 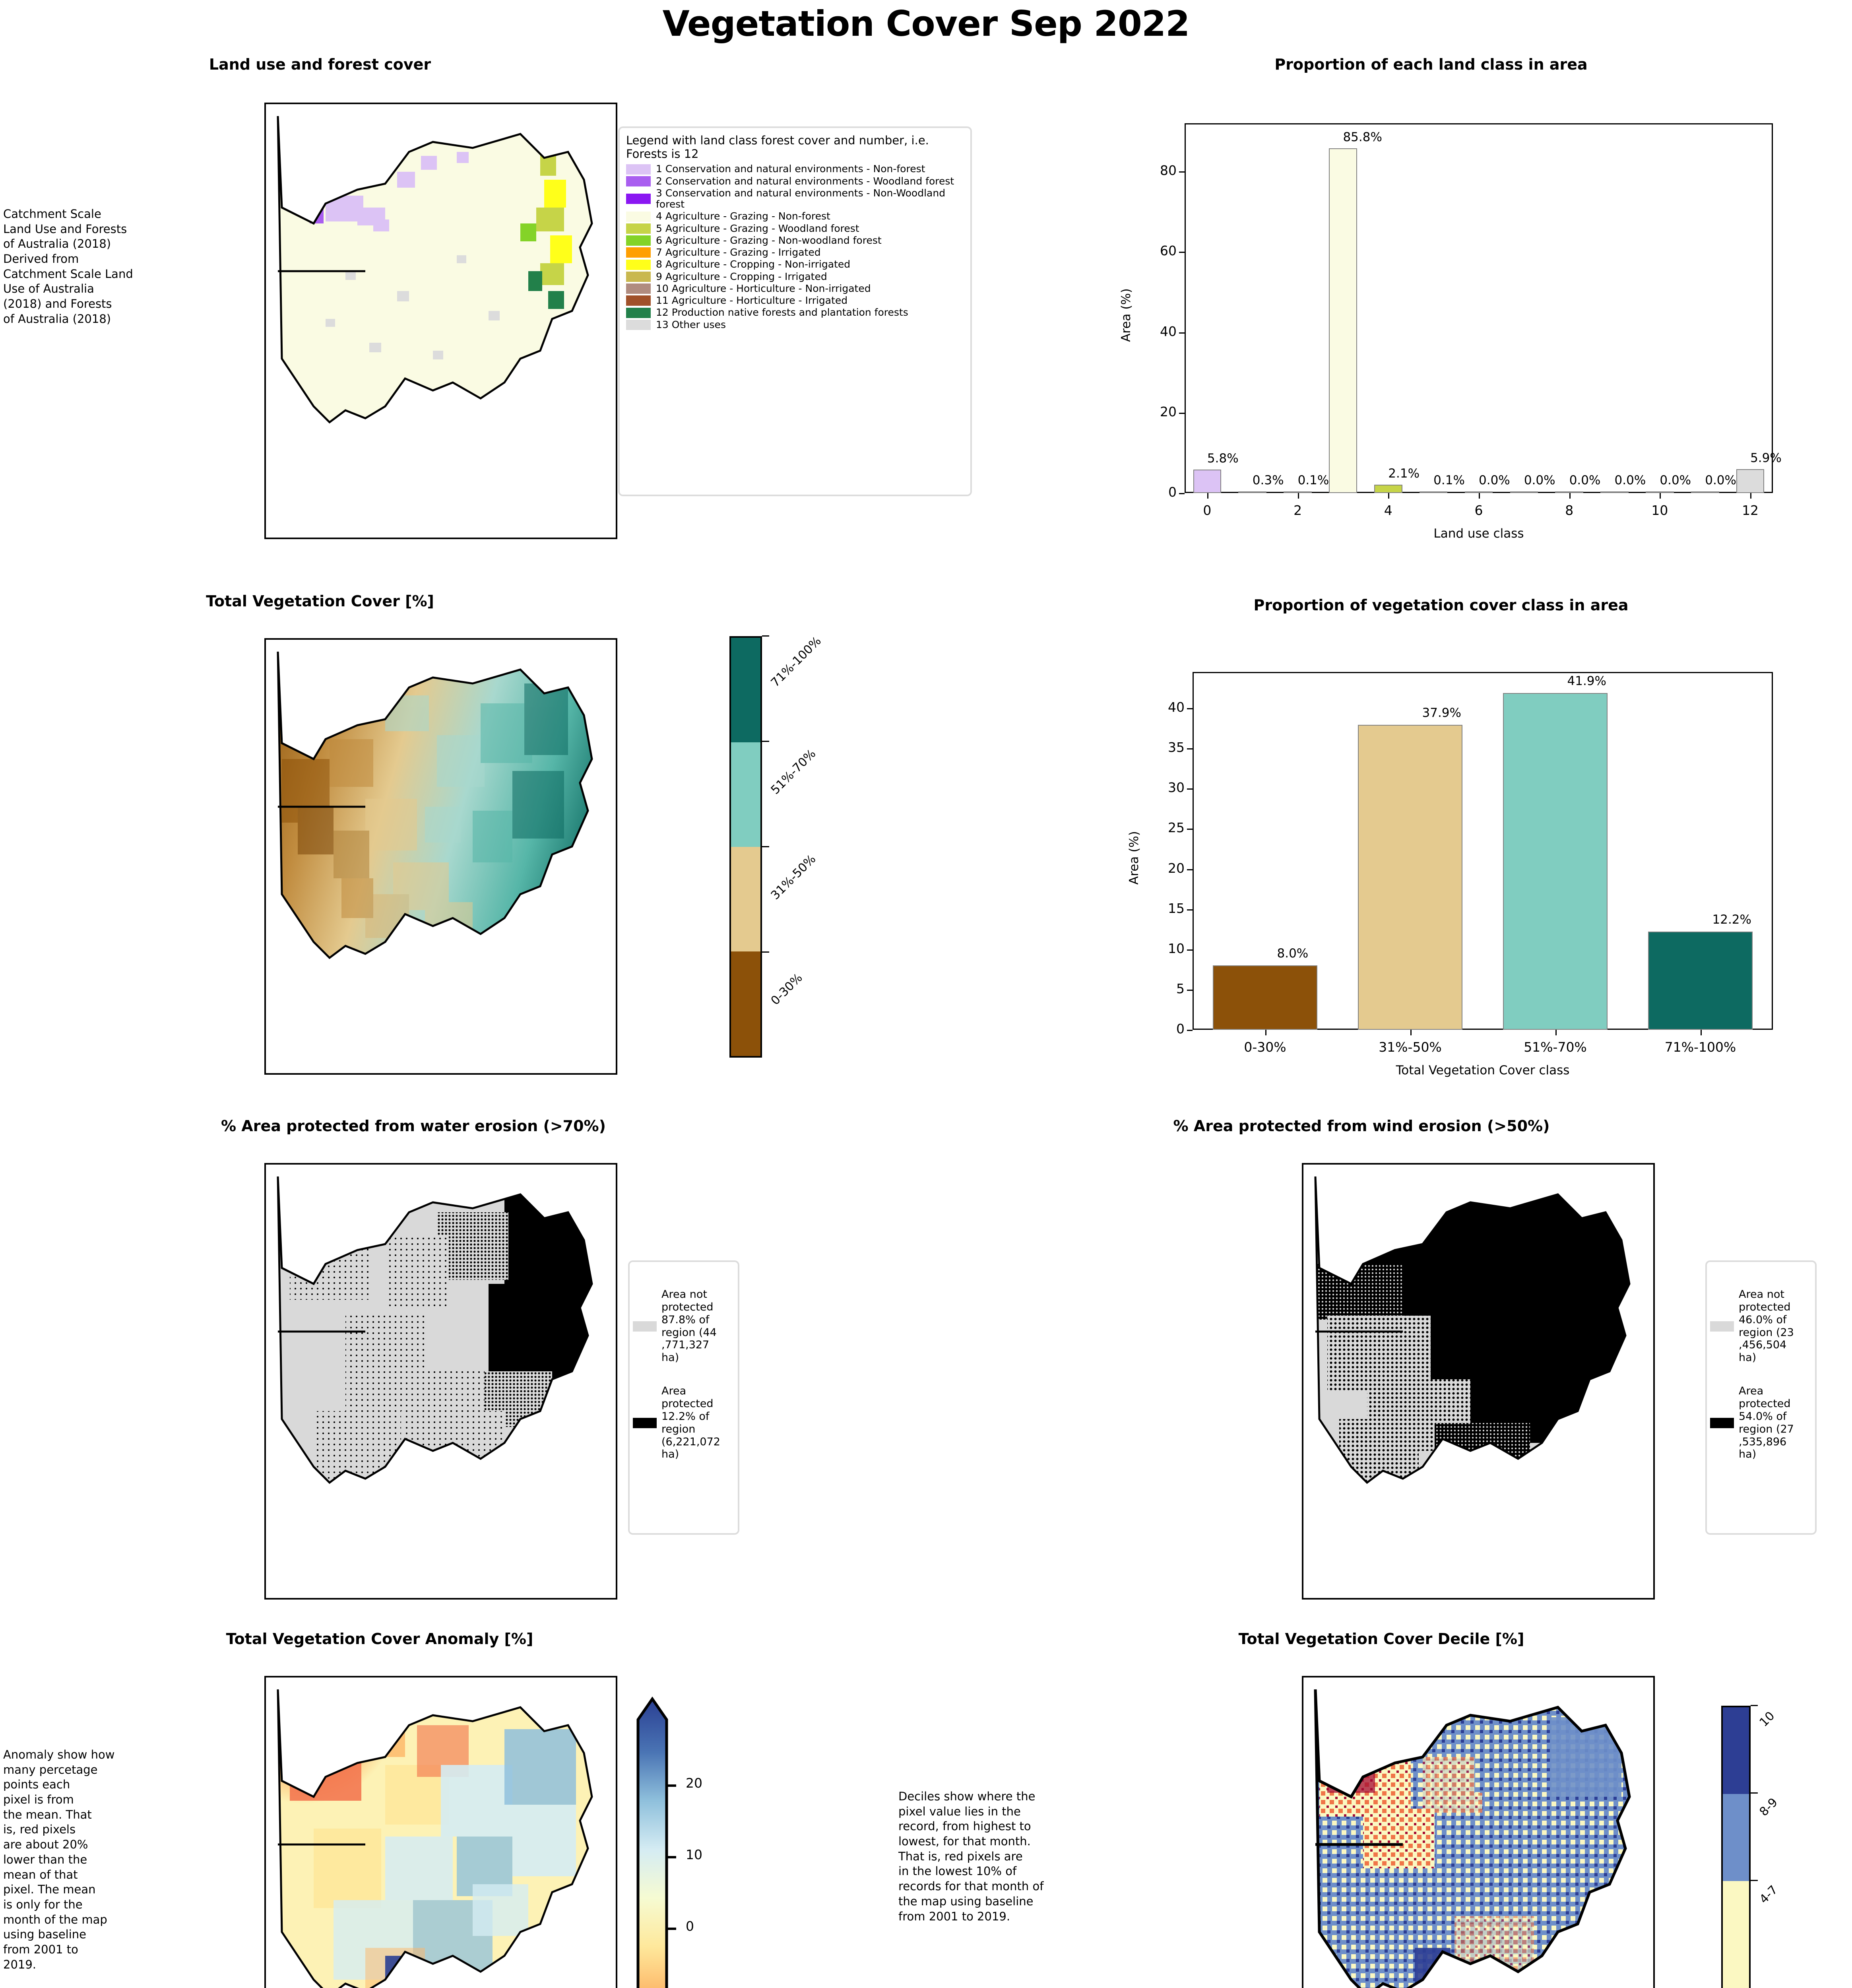 I want to click on legend-item: 7 Agriculture - Grazing - Irrigated, so click(x=795, y=252).